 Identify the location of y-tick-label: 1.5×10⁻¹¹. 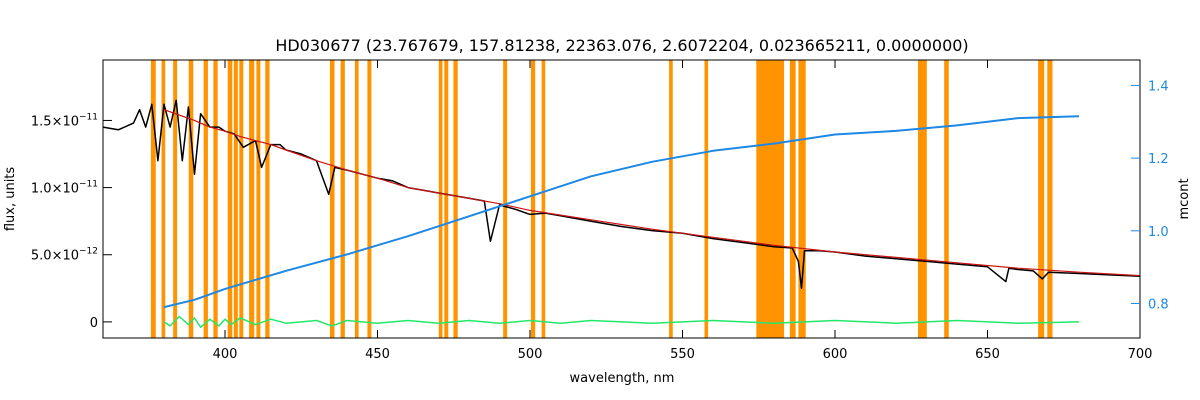
(64, 120).